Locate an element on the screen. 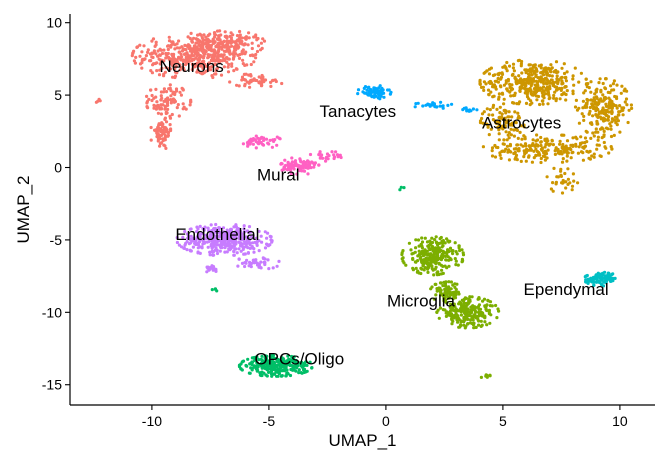 This screenshot has height=470, width=672. cluster-label-endothelial: Endothelial is located at coordinates (217, 234).